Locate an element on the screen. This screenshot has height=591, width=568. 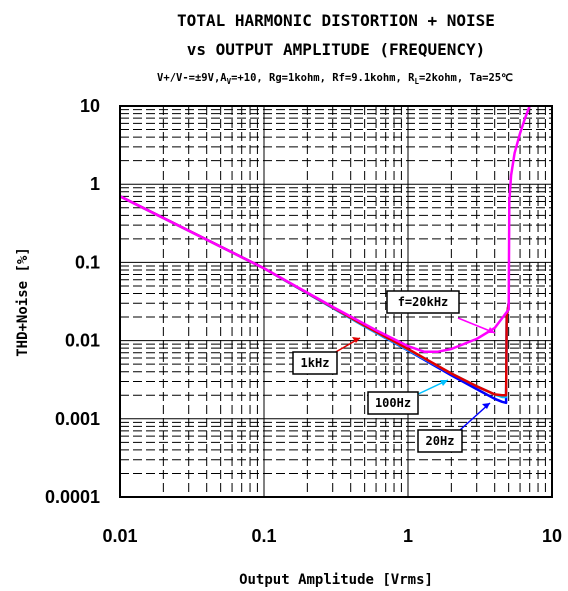
conditions-gain-sub: V is located at coordinates (229, 81).